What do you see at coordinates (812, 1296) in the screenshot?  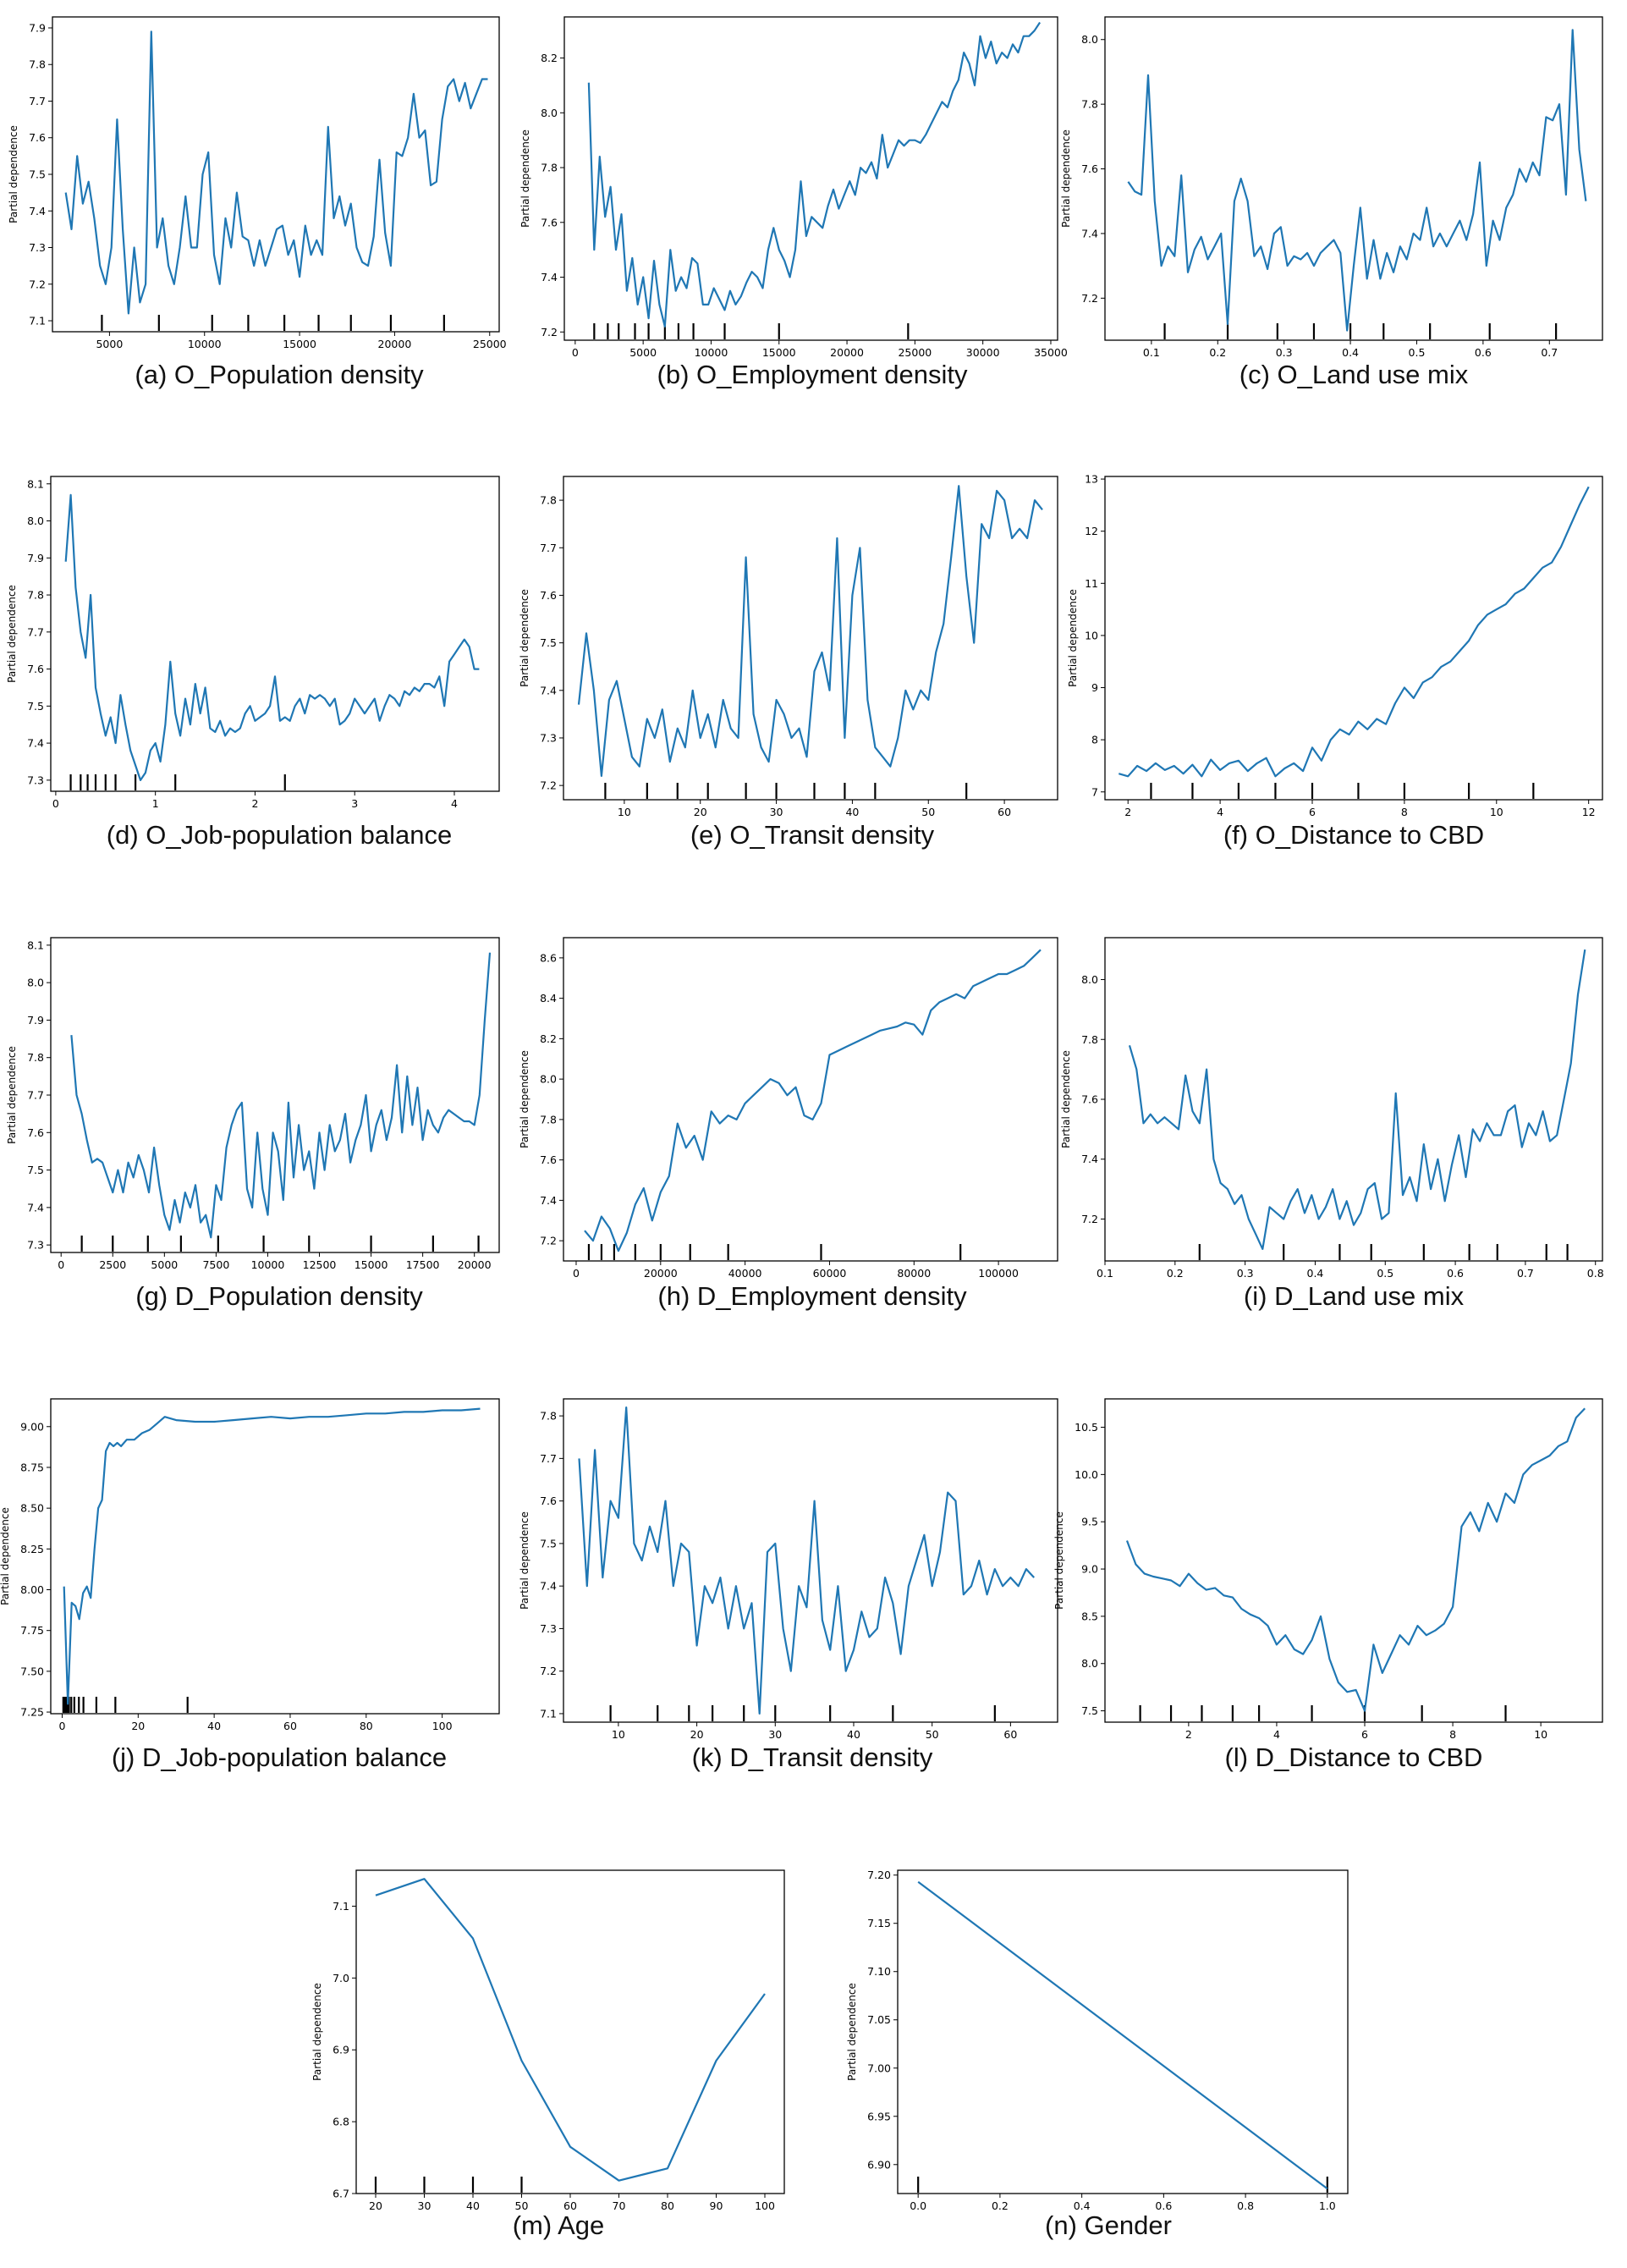 I see `panel-caption: (h) D_Employment density` at bounding box center [812, 1296].